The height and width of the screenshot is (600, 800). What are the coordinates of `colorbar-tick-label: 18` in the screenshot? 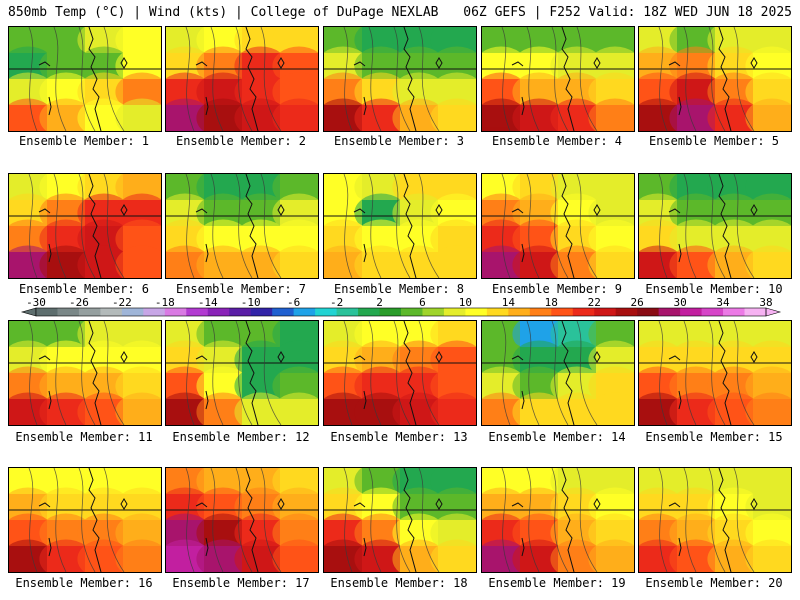 It's located at (551, 302).